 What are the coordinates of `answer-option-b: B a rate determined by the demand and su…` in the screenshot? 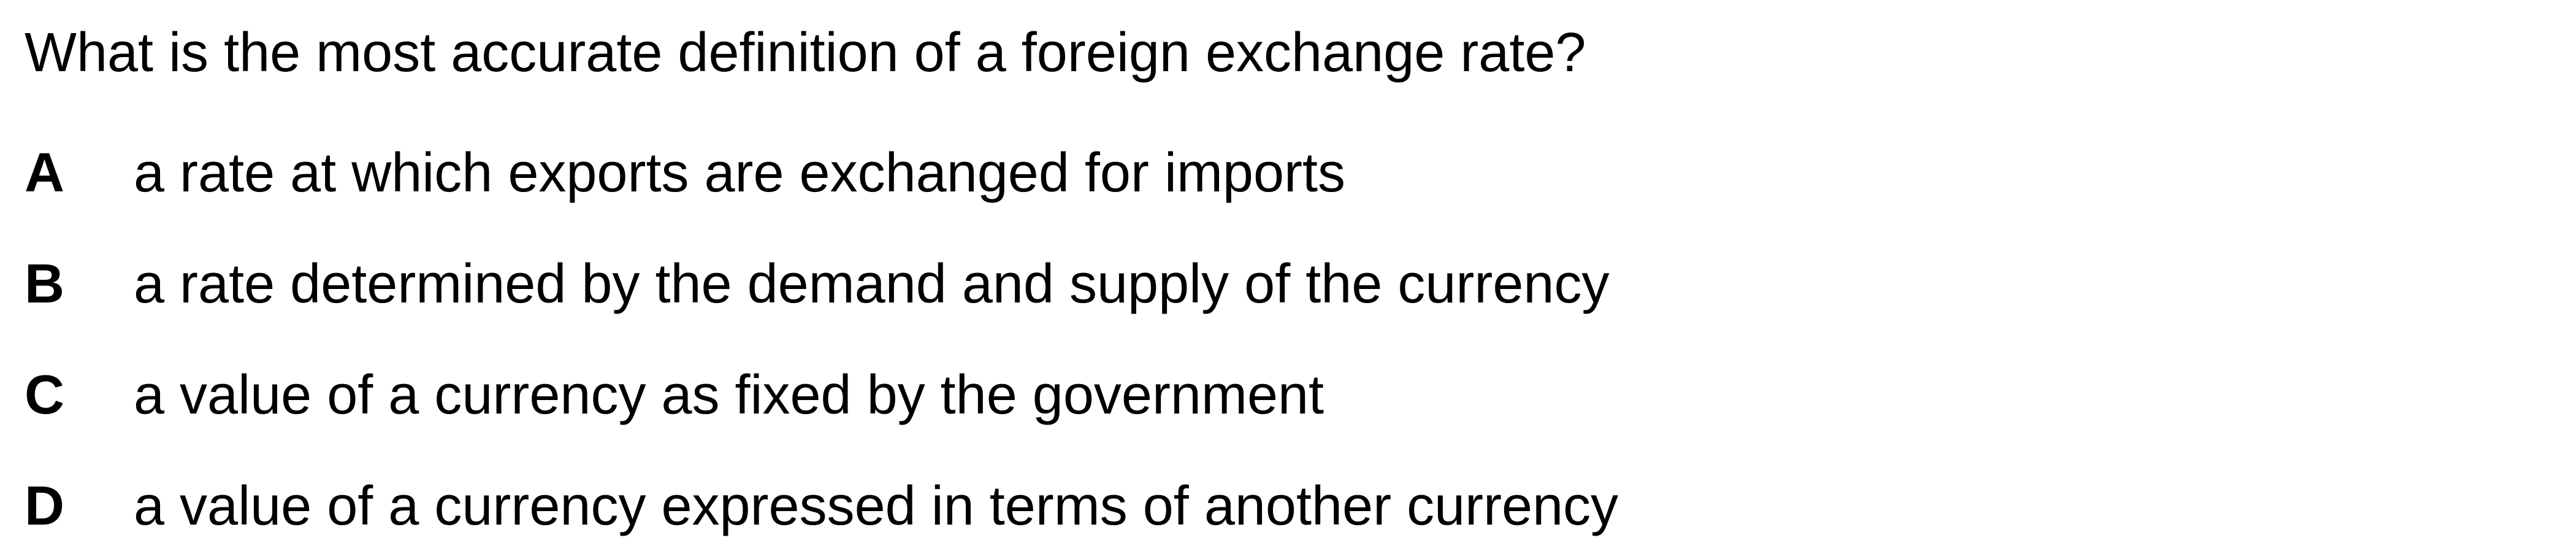 It's located at (920, 284).